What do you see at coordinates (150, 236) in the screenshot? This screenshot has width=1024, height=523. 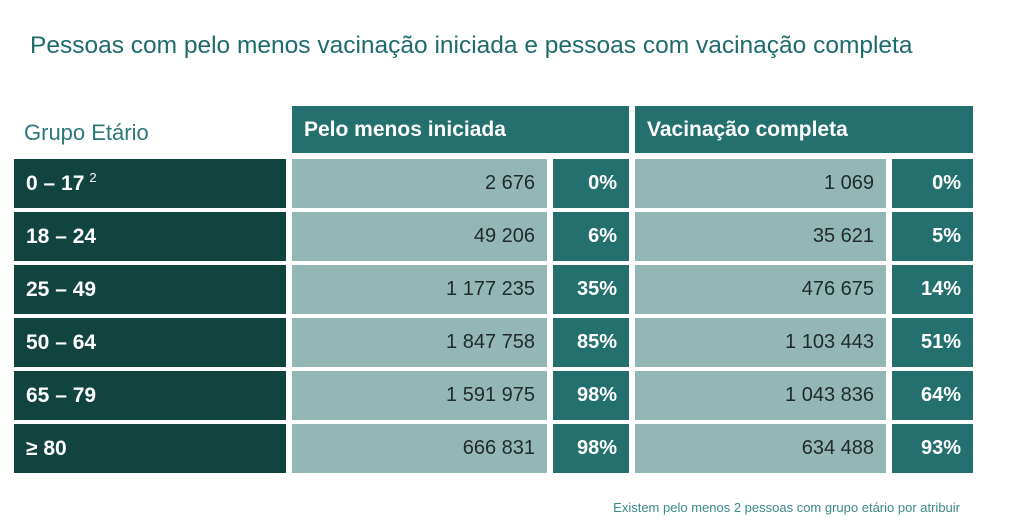 I see `age-cell: 18 – 24` at bounding box center [150, 236].